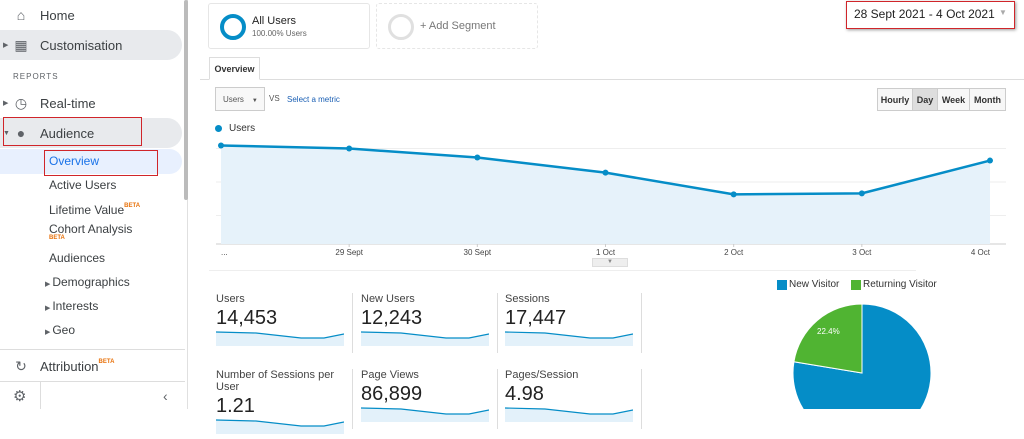 Image resolution: width=1024 pixels, height=439 pixels. What do you see at coordinates (218, 128) in the screenshot?
I see `legend-dot` at bounding box center [218, 128].